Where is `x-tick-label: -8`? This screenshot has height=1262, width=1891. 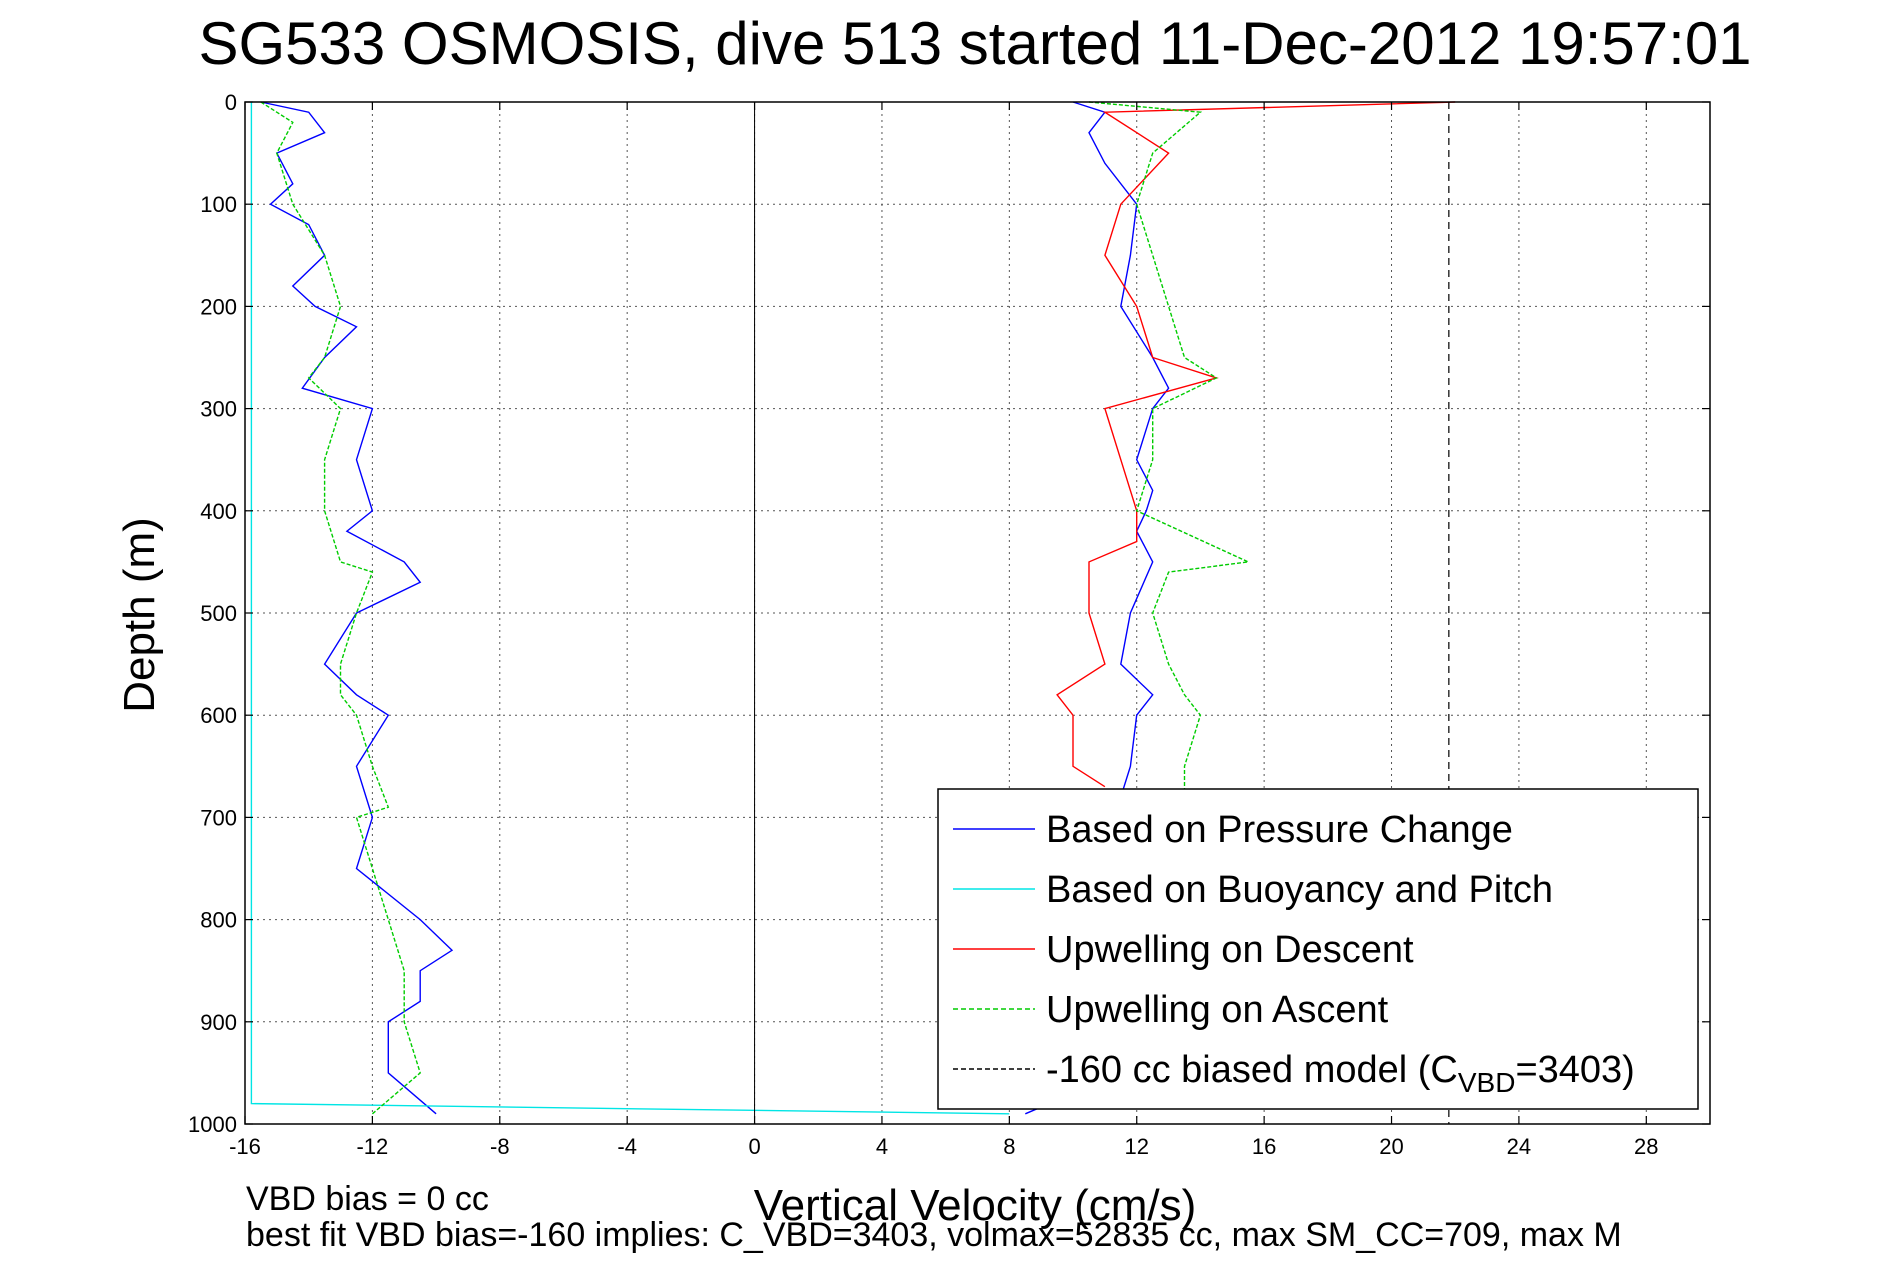
x-tick-label: -8 is located at coordinates (500, 1146).